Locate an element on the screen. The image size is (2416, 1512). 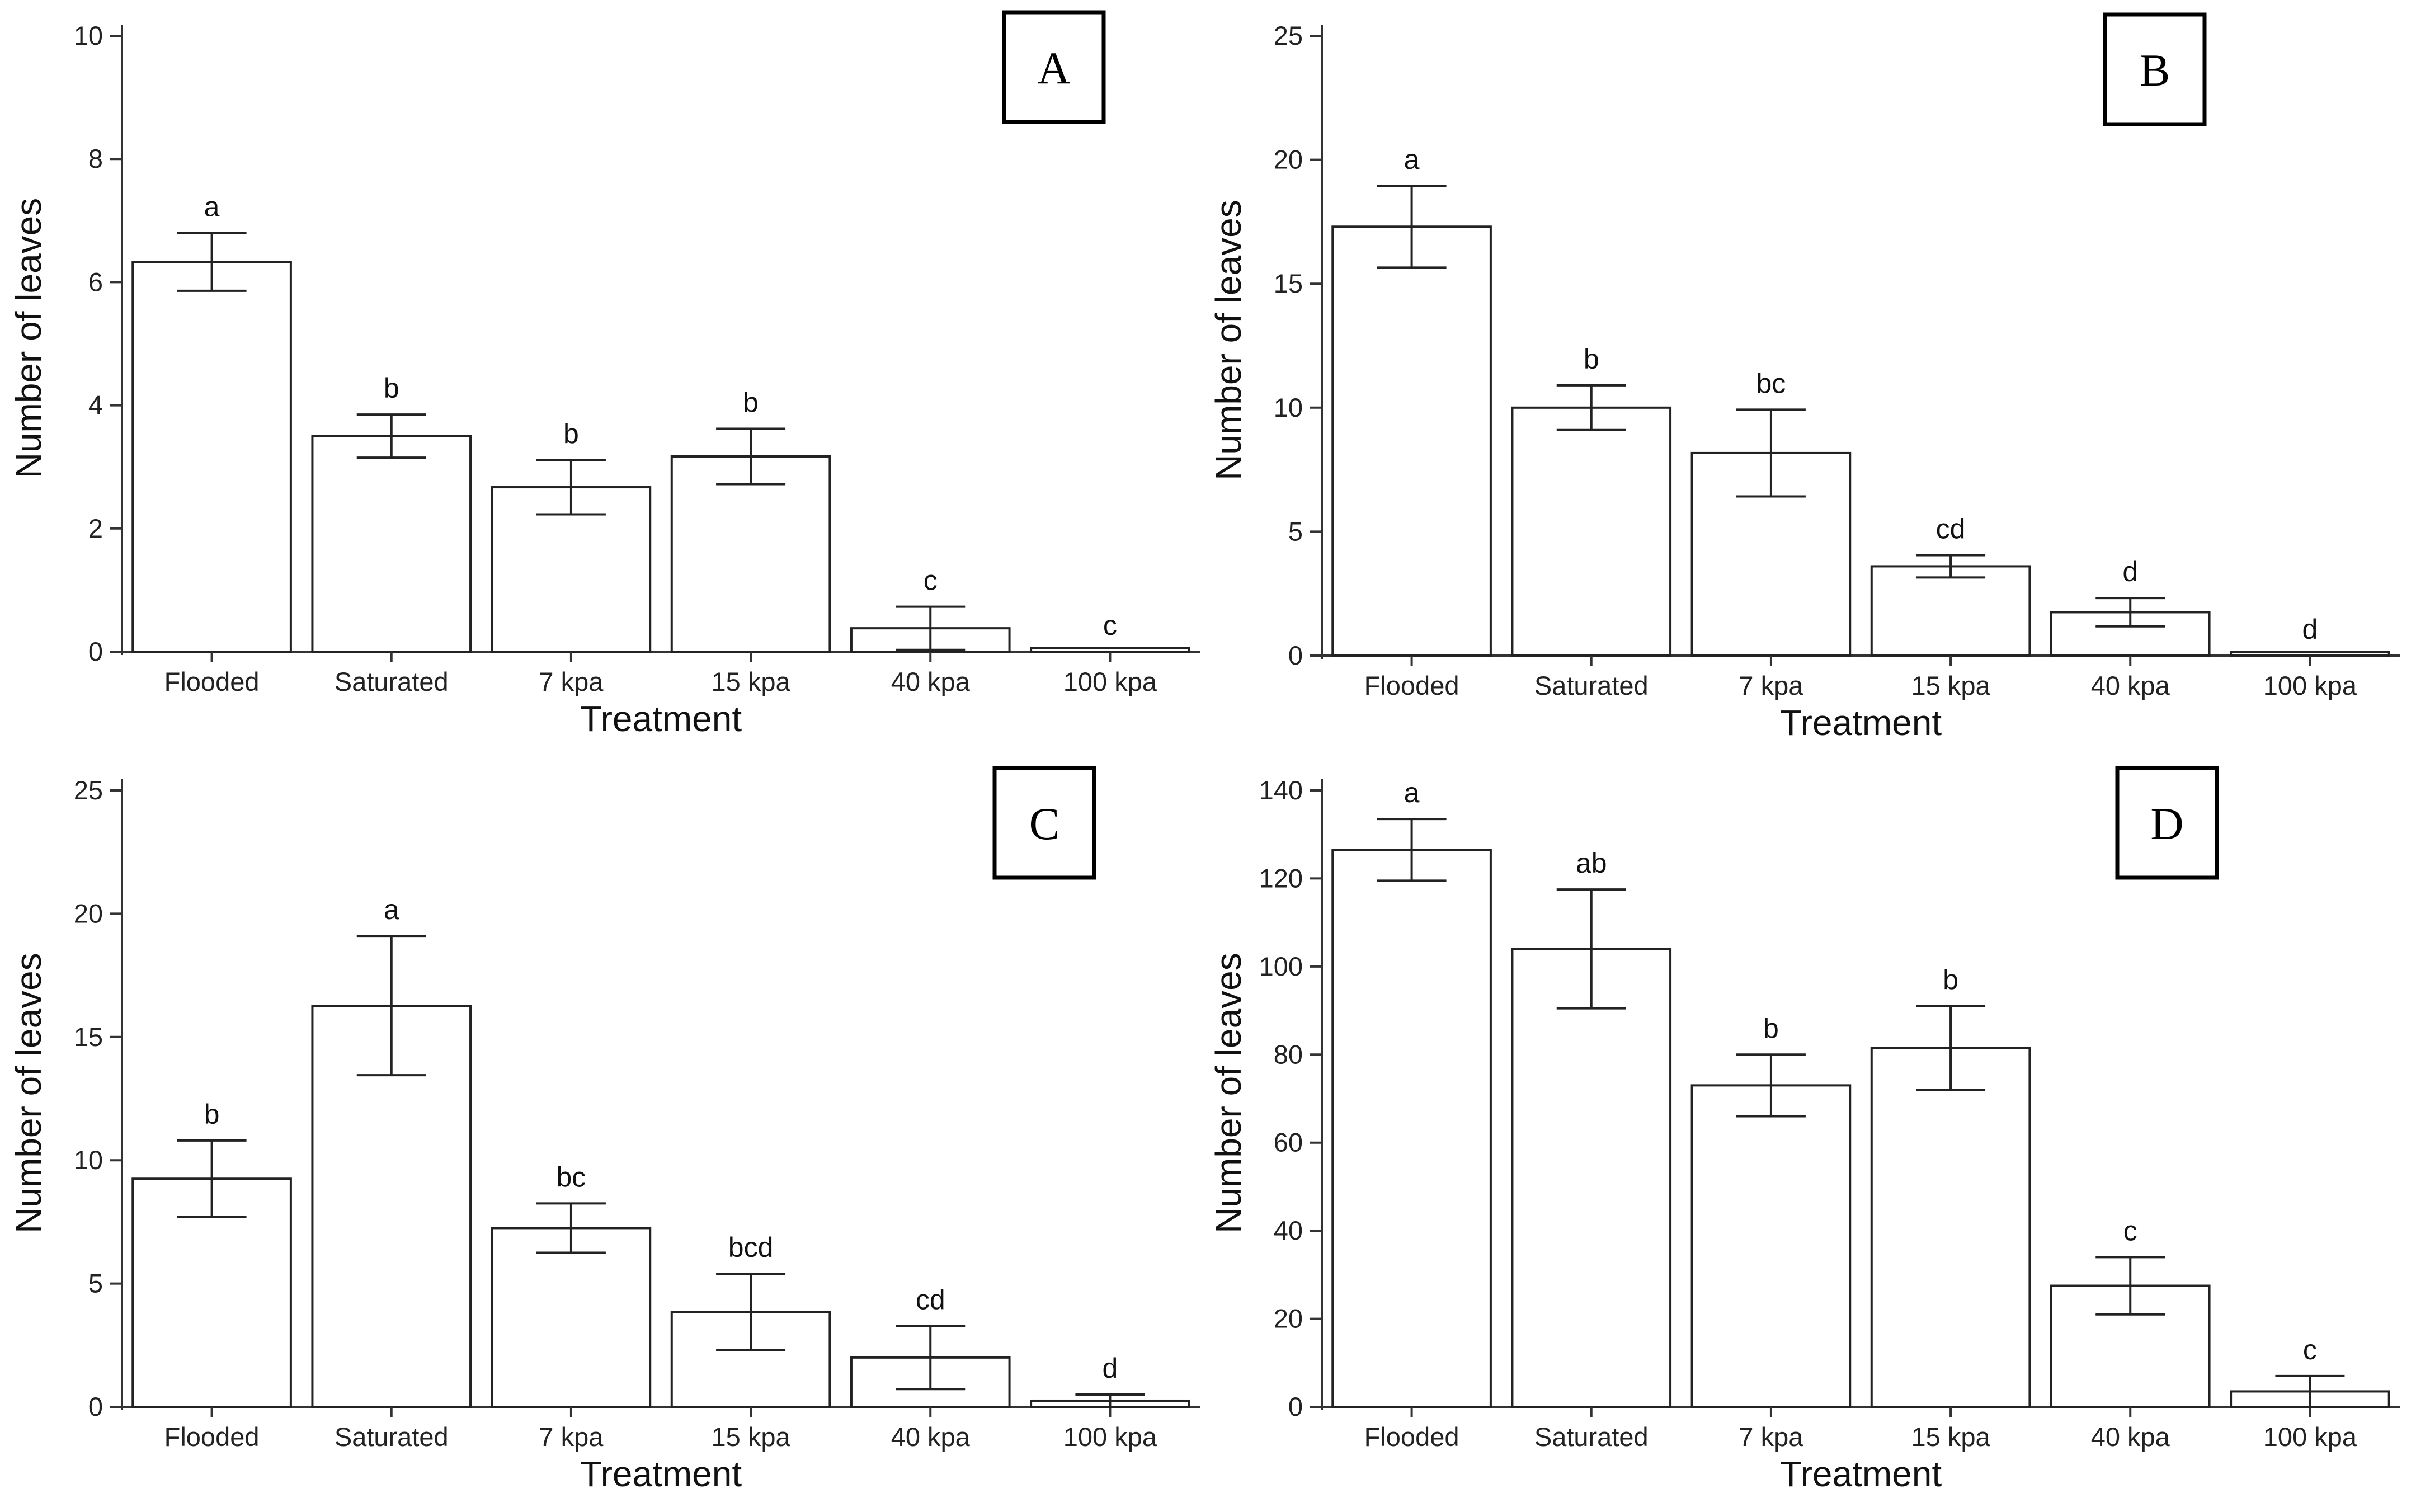
y-tick-label: 2 is located at coordinates (95, 529).